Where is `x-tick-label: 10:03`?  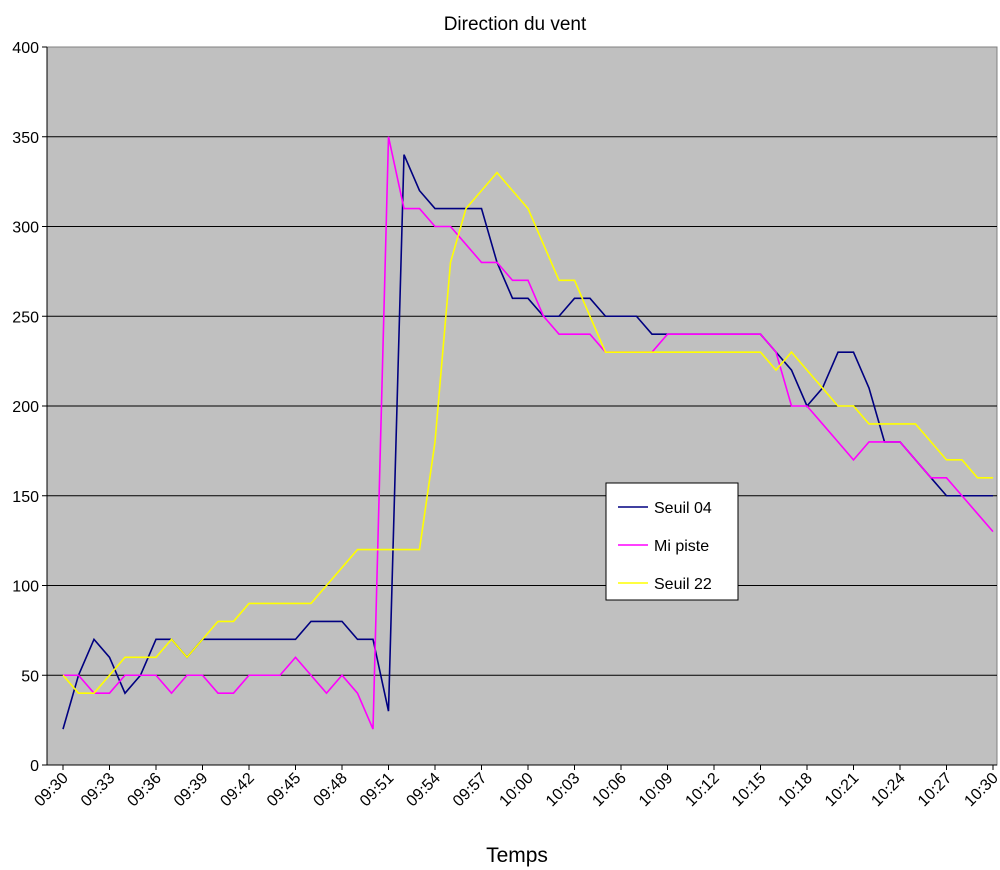
x-tick-label: 10:03 is located at coordinates (563, 790).